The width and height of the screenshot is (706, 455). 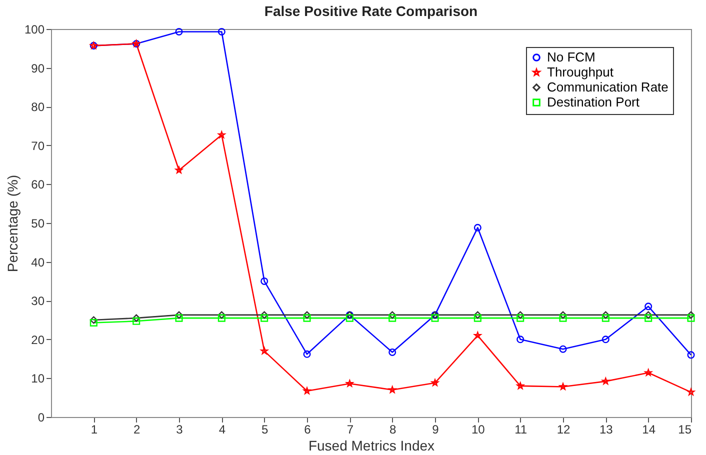 I want to click on y-tick-label: 100, so click(x=34, y=29).